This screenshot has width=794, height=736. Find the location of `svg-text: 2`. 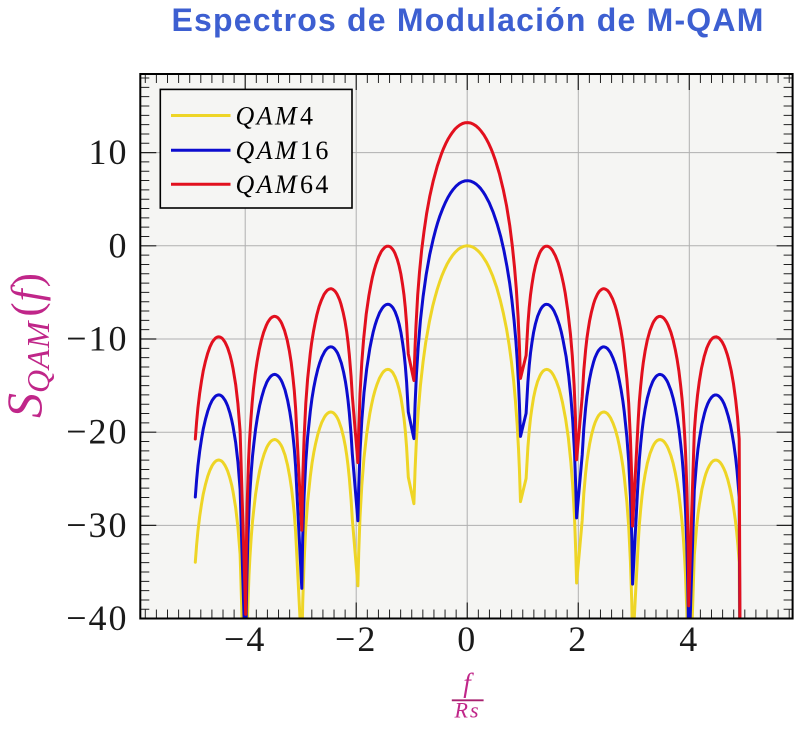

svg-text: 2 is located at coordinates (578, 639).